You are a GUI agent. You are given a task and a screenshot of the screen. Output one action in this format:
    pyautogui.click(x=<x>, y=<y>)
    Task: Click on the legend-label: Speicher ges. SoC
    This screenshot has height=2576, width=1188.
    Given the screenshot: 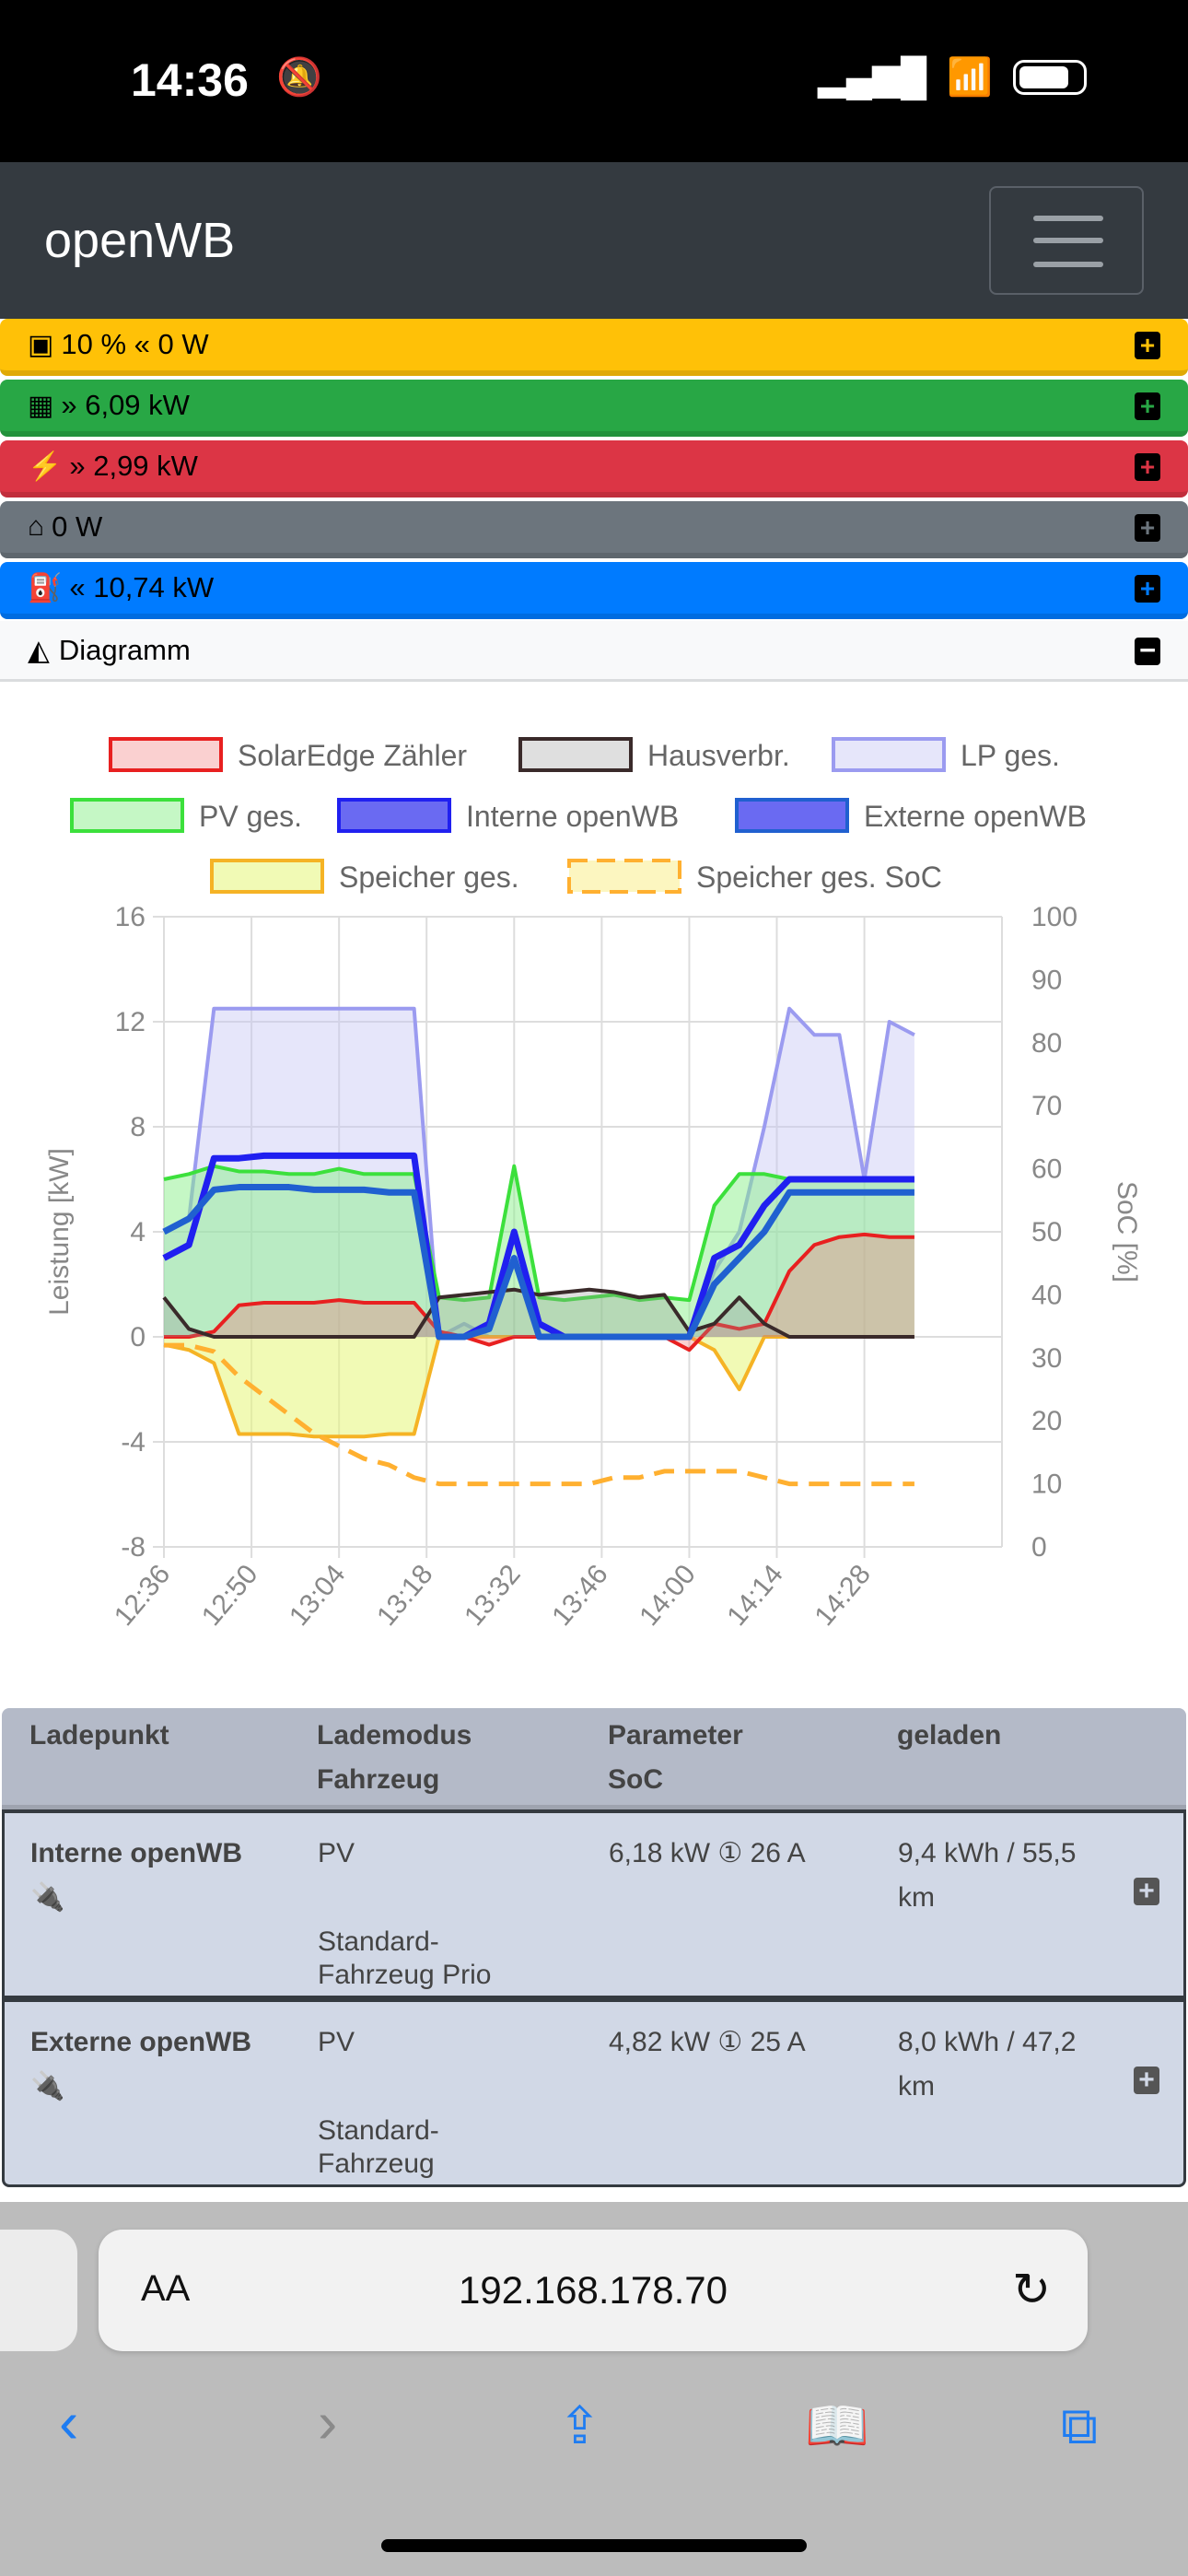 What is the action you would take?
    pyautogui.click(x=819, y=877)
    